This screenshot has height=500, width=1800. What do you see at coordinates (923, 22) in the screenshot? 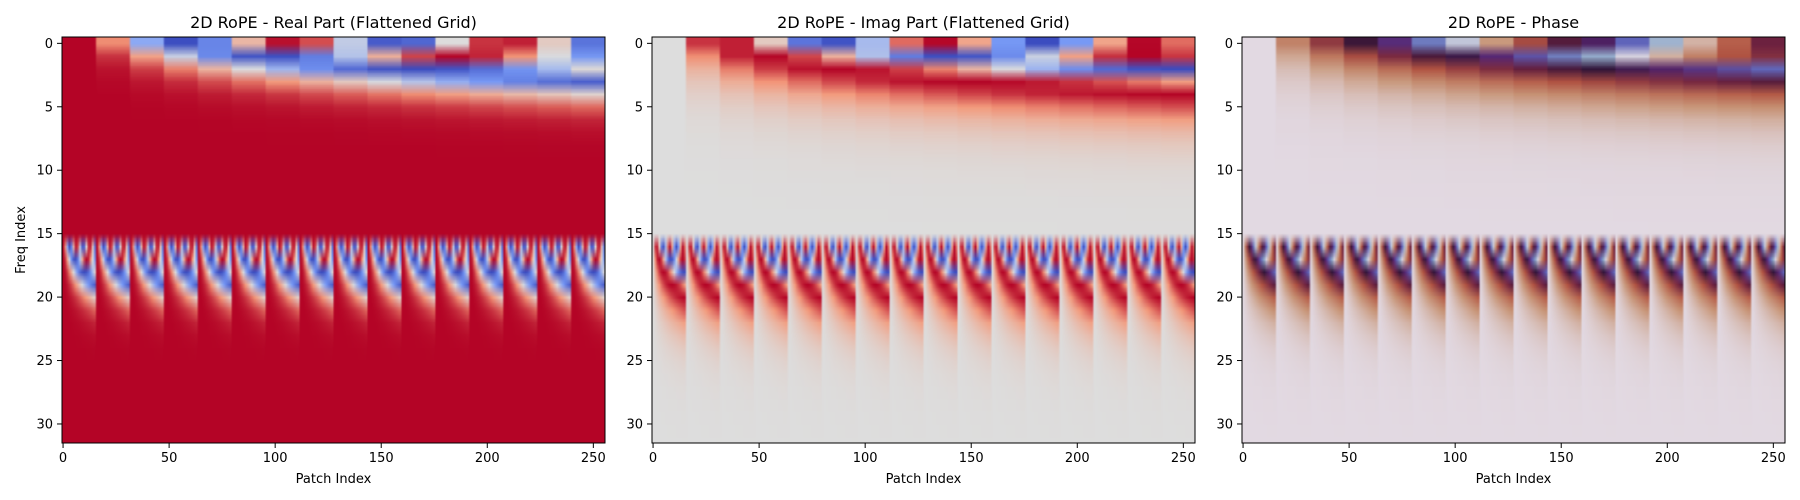
I see `chart-title: 2D RoPE - Imag Part (Flattened Grid)` at bounding box center [923, 22].